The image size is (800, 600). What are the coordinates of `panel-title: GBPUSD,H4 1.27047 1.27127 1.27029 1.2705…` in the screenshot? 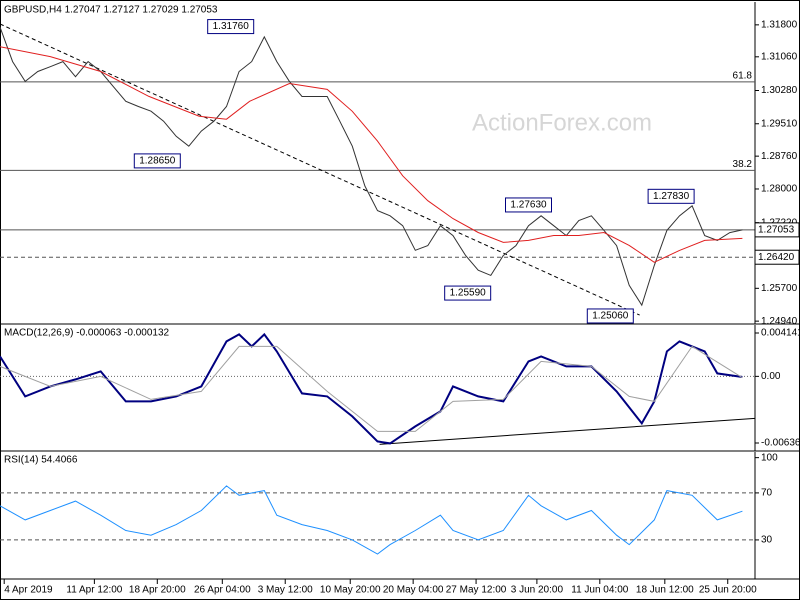 It's located at (111, 10).